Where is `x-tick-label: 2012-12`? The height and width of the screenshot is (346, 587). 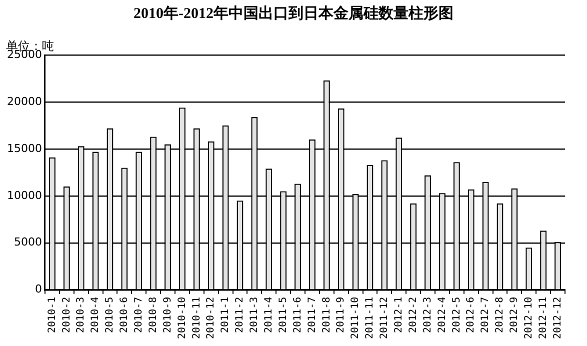 x-tick-label: 2012-12 is located at coordinates (558, 318).